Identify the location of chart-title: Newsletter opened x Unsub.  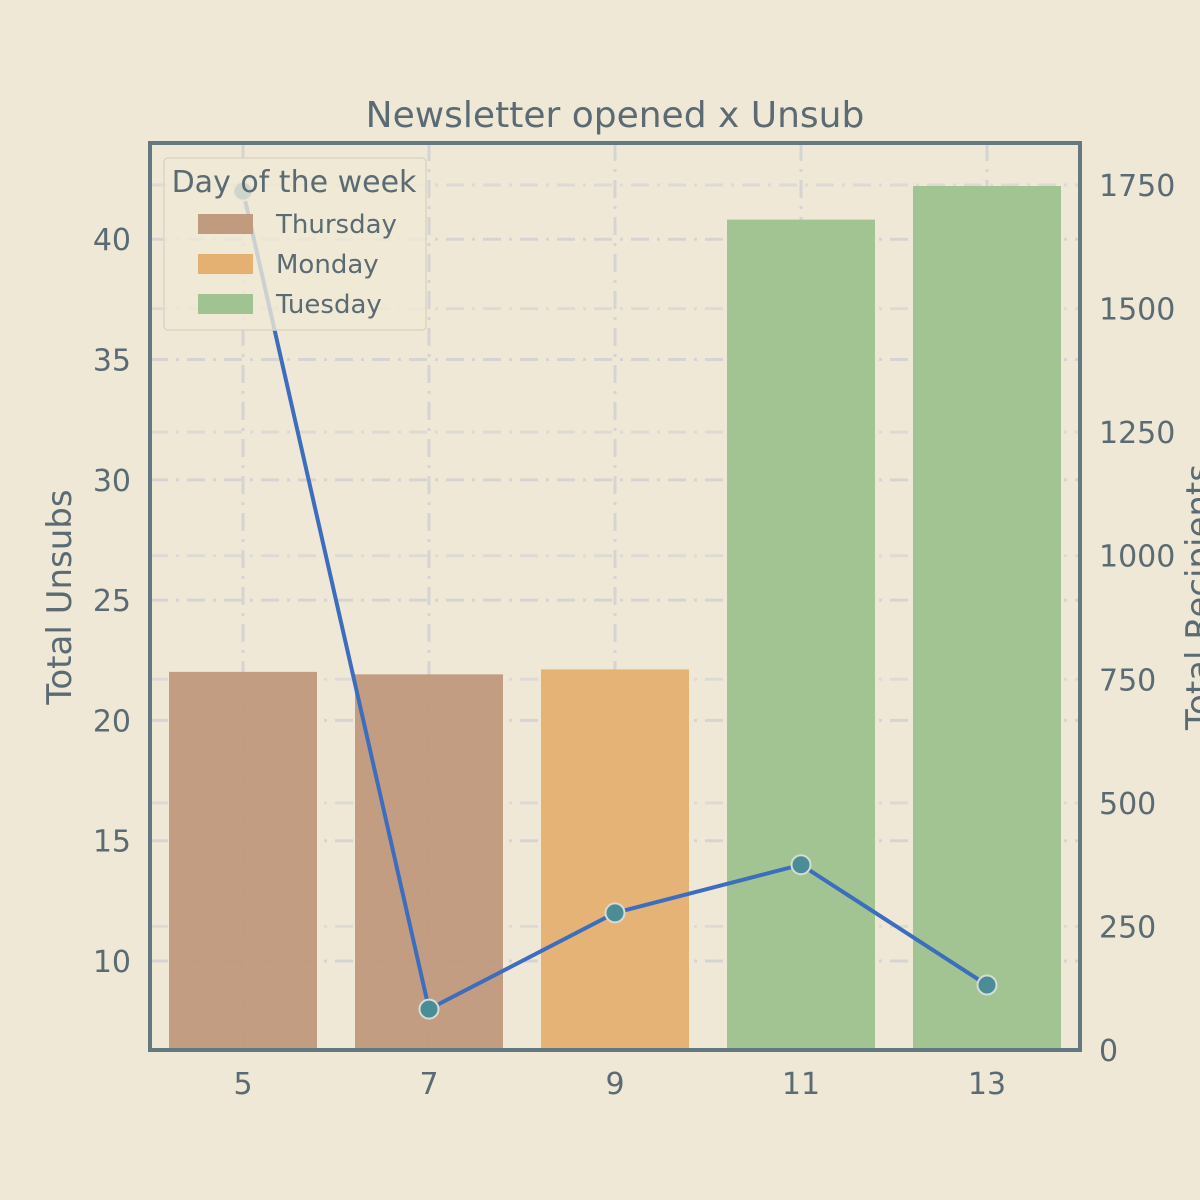
(615, 115).